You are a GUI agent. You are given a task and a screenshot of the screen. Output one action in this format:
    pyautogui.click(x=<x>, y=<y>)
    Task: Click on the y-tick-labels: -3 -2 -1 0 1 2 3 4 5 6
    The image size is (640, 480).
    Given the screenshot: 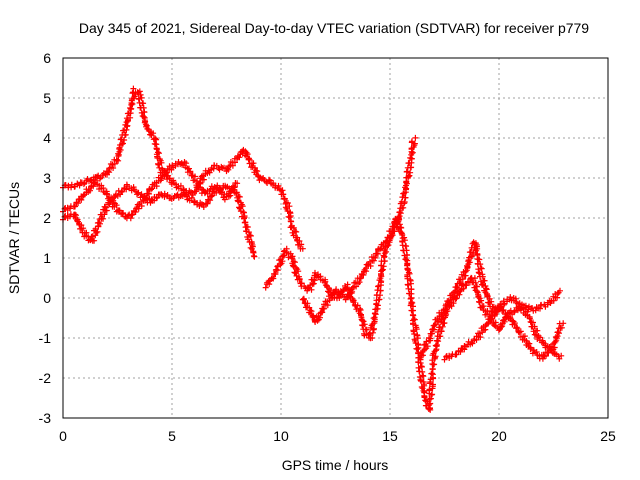 What is the action you would take?
    pyautogui.click(x=45, y=238)
    